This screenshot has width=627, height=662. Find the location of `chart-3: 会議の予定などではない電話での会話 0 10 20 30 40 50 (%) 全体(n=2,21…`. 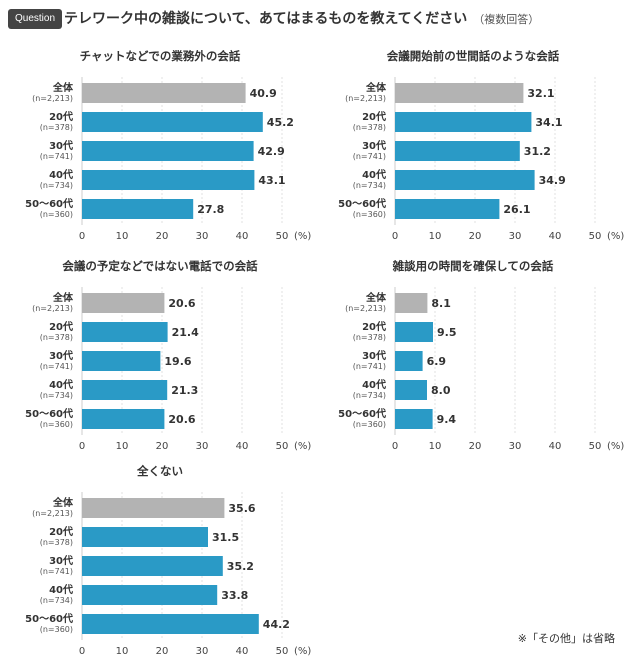

chart-3: 会議の予定などではない電話での会話 0 10 20 30 40 50 (%) 全体(n=2,21… is located at coordinates (168, 355).